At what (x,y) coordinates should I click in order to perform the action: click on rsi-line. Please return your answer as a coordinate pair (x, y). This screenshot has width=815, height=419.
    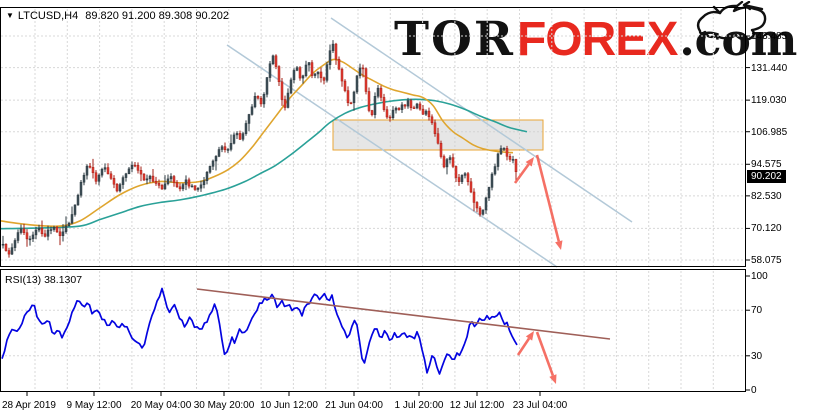
    Looking at the image, I should click on (259, 331).